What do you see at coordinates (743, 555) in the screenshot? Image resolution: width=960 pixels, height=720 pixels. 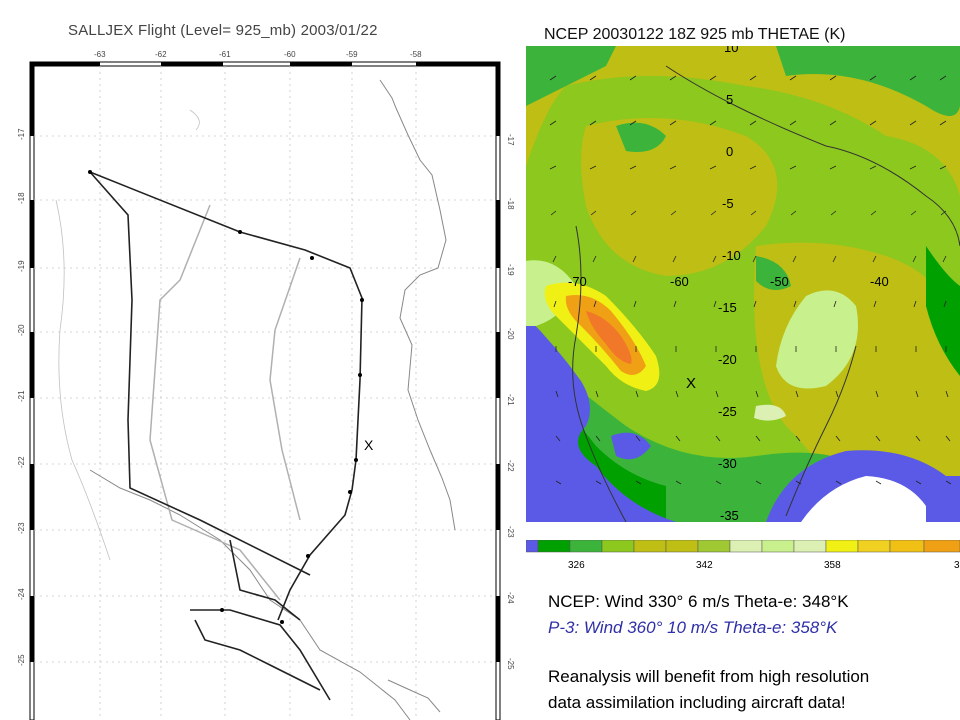 I see `colorbar: 326 342 358 3` at bounding box center [743, 555].